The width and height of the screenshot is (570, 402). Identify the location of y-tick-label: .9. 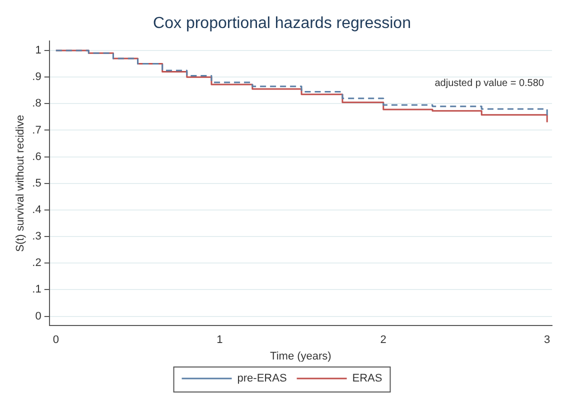
(37, 77).